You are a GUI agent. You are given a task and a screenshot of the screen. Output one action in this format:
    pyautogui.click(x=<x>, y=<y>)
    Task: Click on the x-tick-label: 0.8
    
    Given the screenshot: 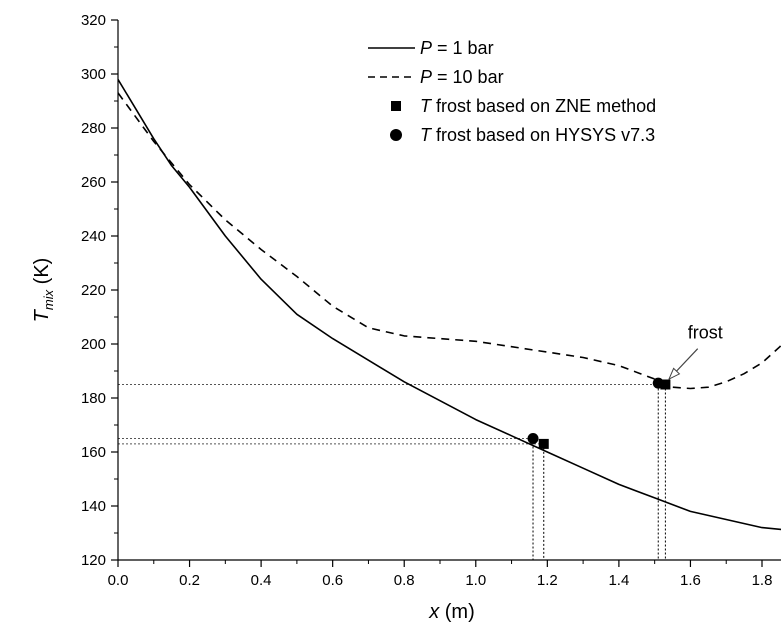 What is the action you would take?
    pyautogui.click(x=404, y=580)
    